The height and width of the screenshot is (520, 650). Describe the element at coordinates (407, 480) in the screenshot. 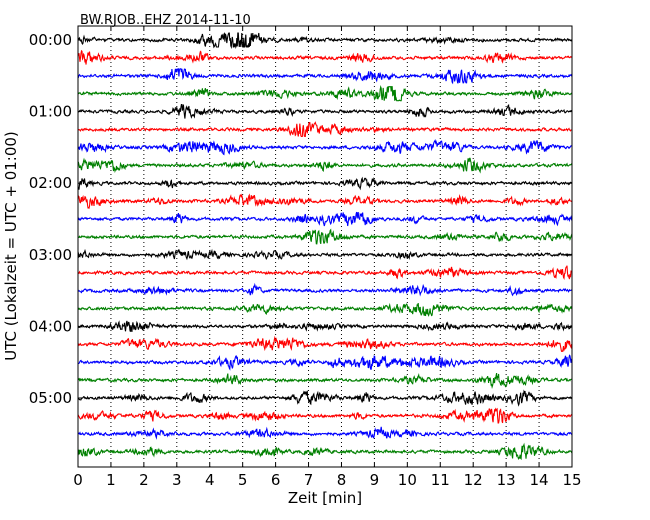

I see `x-tick-label: 10` at that location.